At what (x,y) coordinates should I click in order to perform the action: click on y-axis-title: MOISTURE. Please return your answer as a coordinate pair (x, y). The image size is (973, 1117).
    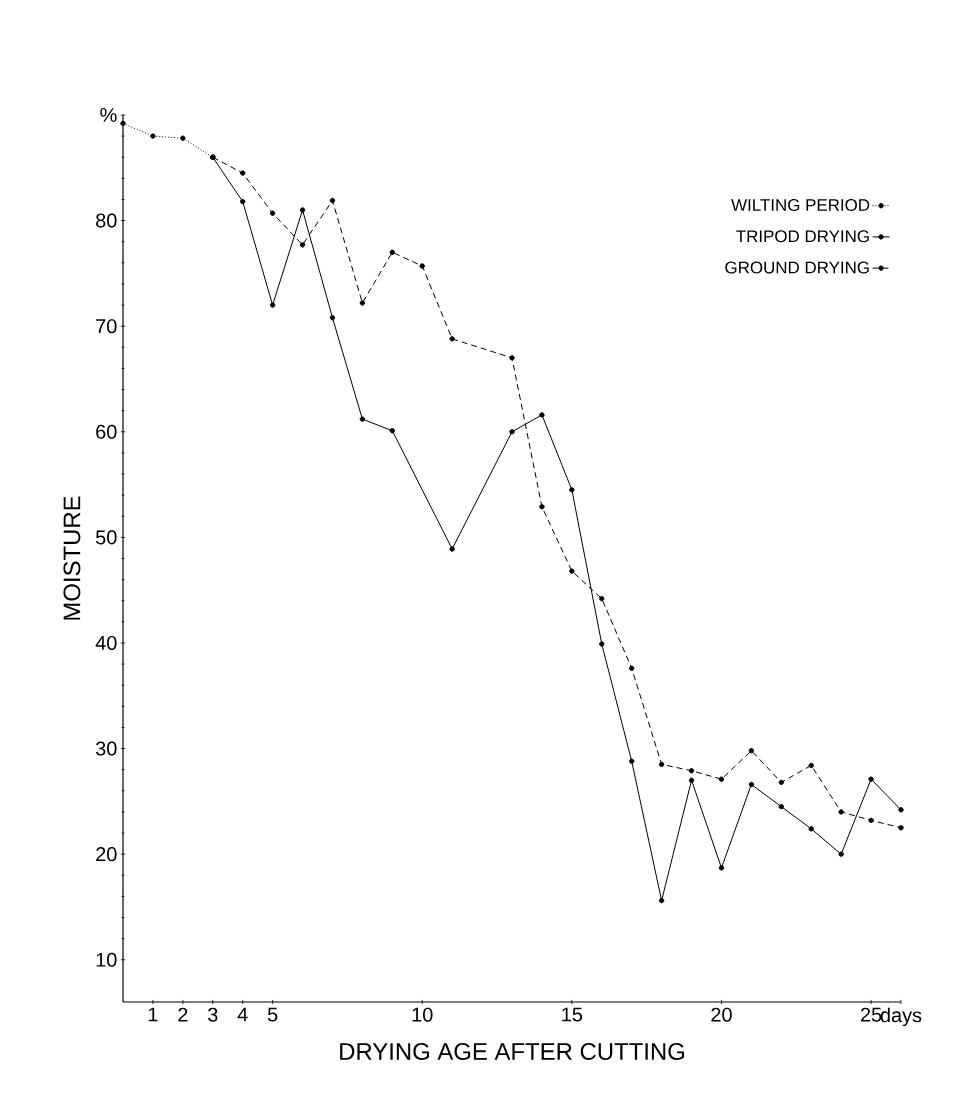
    Looking at the image, I should click on (72, 558).